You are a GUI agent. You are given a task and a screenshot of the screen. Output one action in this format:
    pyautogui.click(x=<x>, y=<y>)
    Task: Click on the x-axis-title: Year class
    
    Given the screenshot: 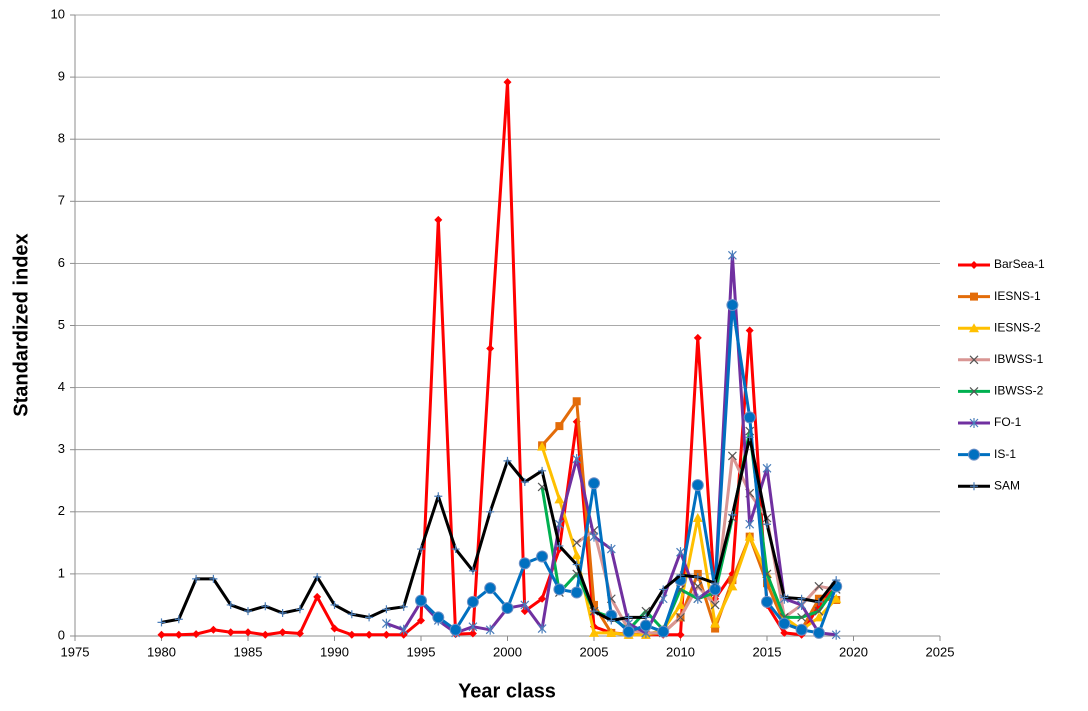 What is the action you would take?
    pyautogui.click(x=507, y=691)
    